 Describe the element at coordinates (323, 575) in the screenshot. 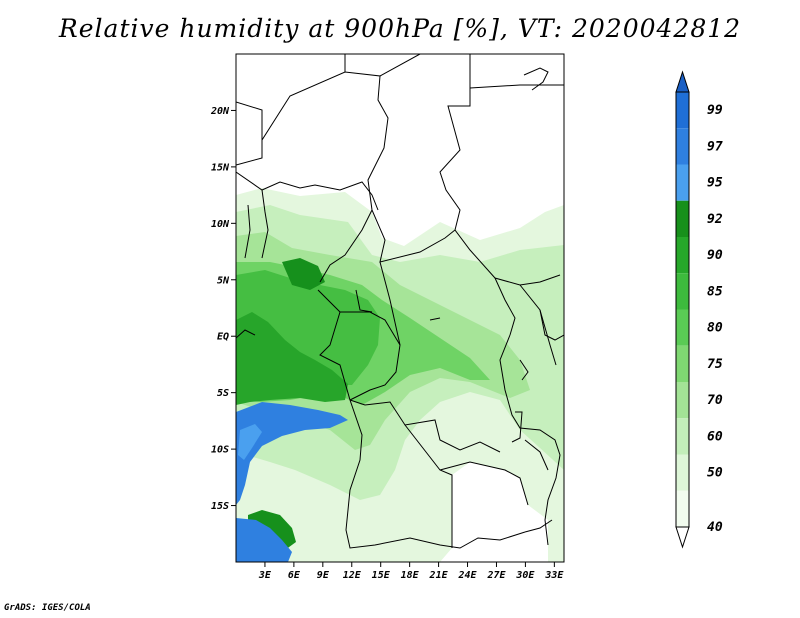

I see `lon-tick-label: 9E` at that location.